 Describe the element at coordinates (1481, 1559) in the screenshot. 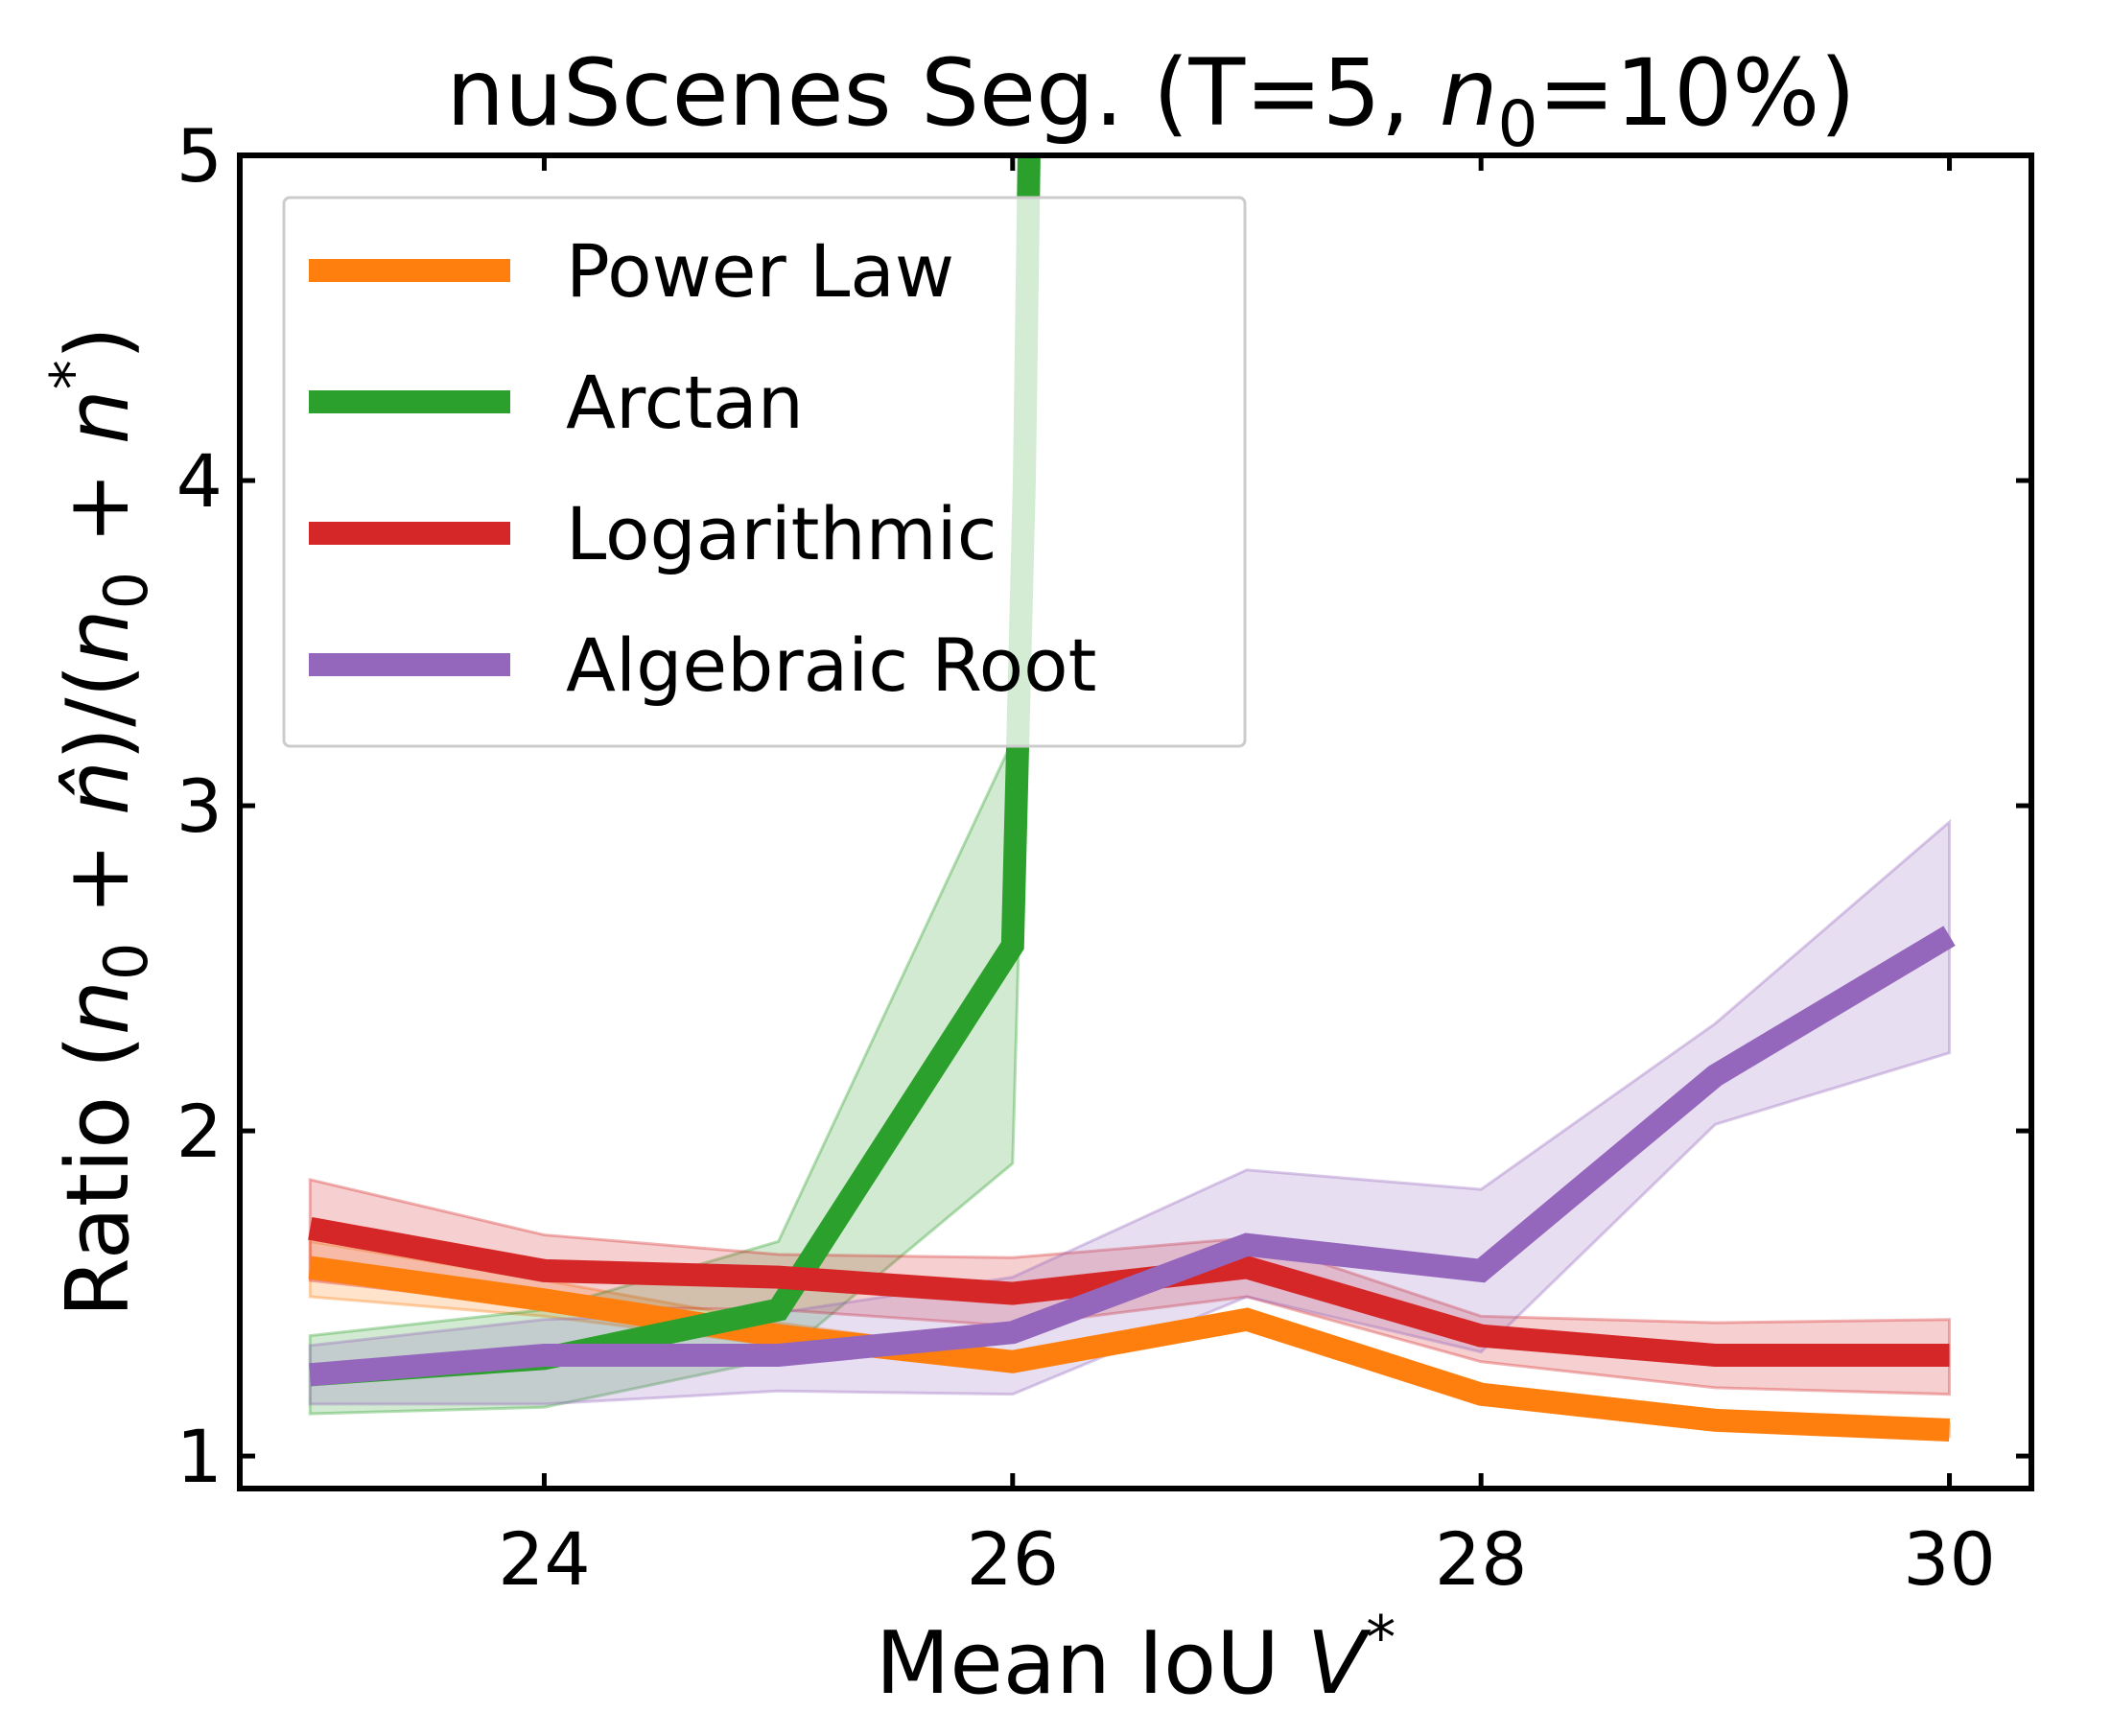

I see `x-tick-label: 28` at that location.